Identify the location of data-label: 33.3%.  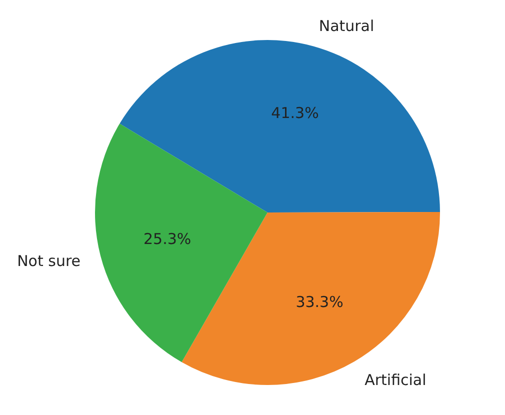
(320, 301).